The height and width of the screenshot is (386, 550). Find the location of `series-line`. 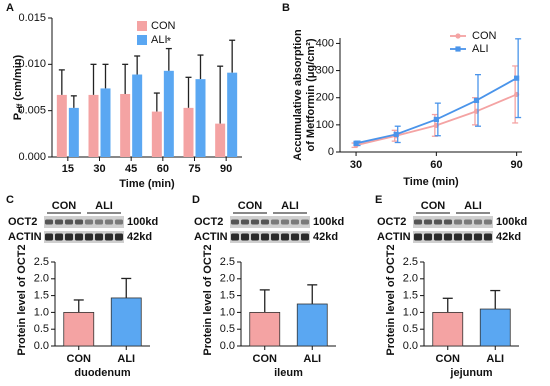

series-line is located at coordinates (436, 111).